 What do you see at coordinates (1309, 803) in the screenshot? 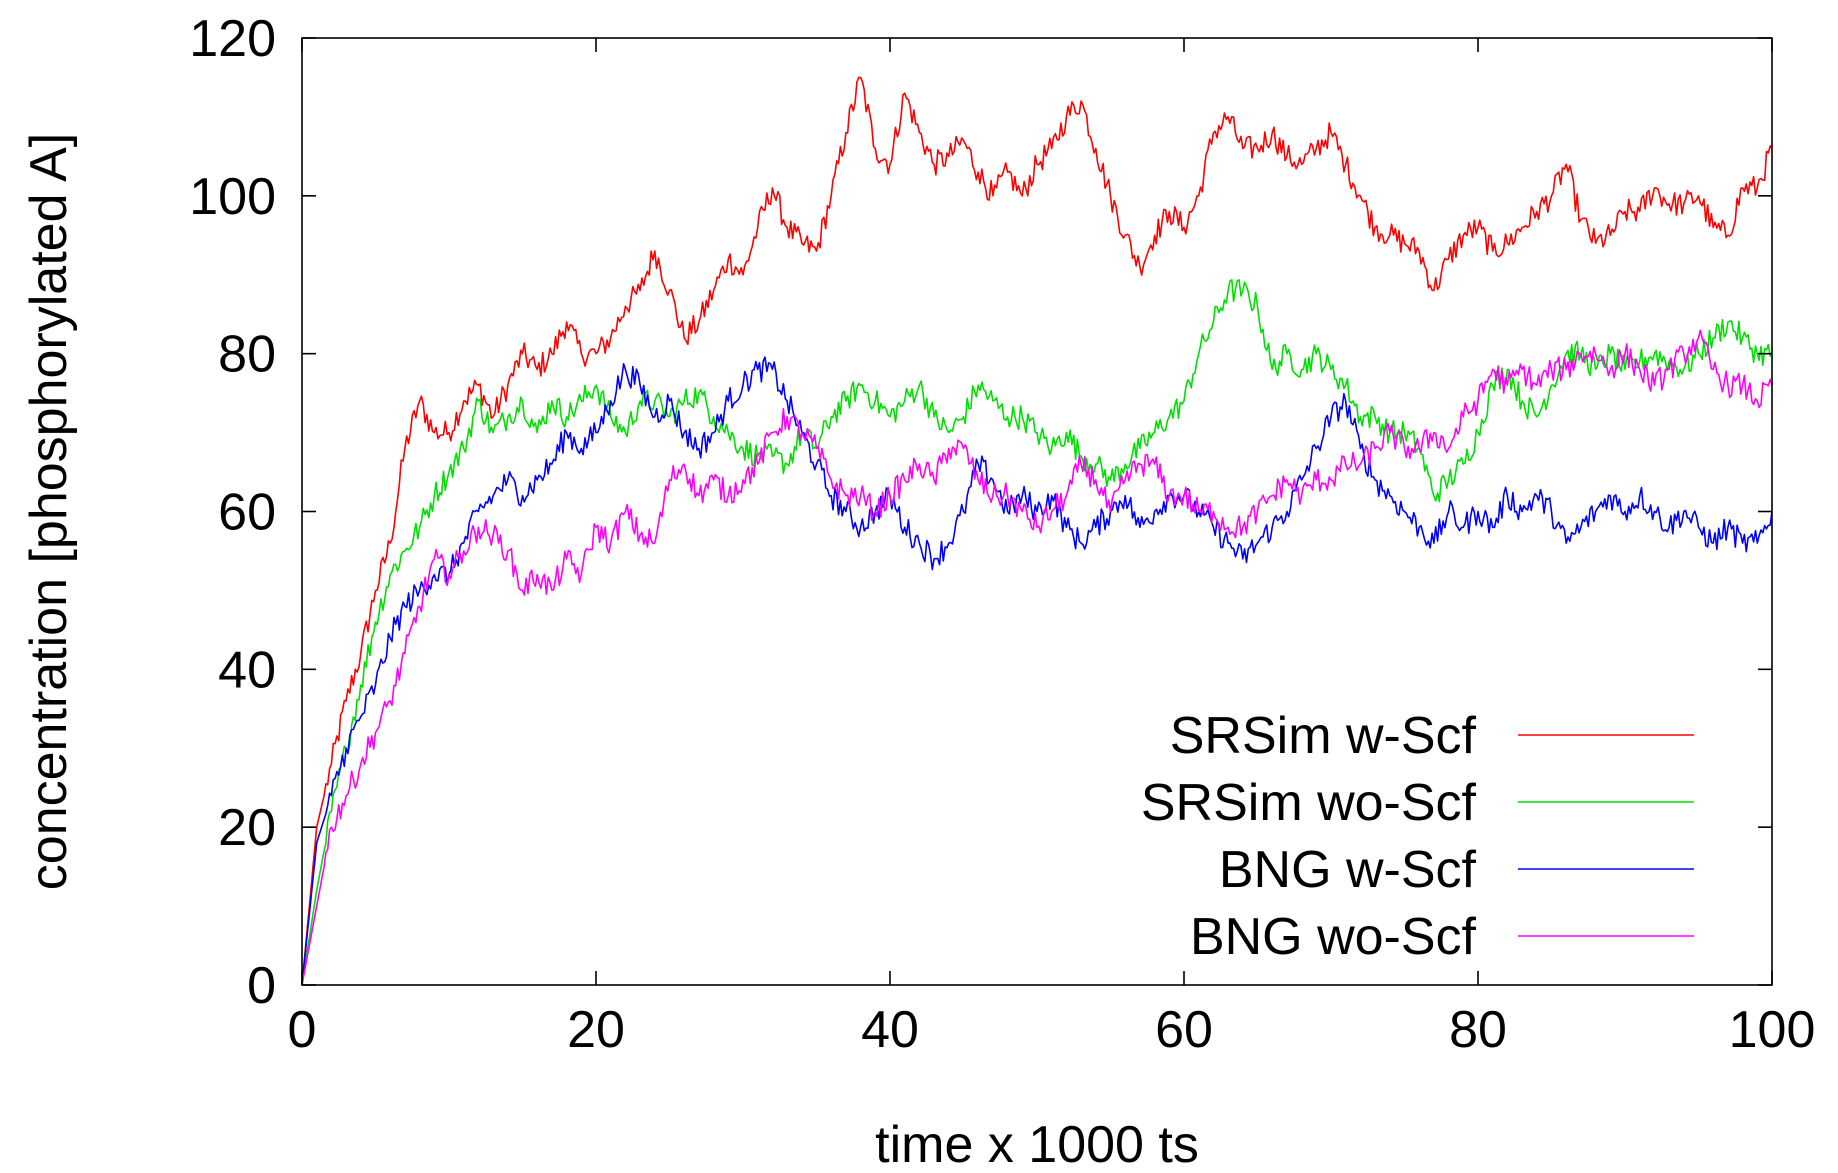
I see `legend-label: SRSim wo-Scf` at bounding box center [1309, 803].